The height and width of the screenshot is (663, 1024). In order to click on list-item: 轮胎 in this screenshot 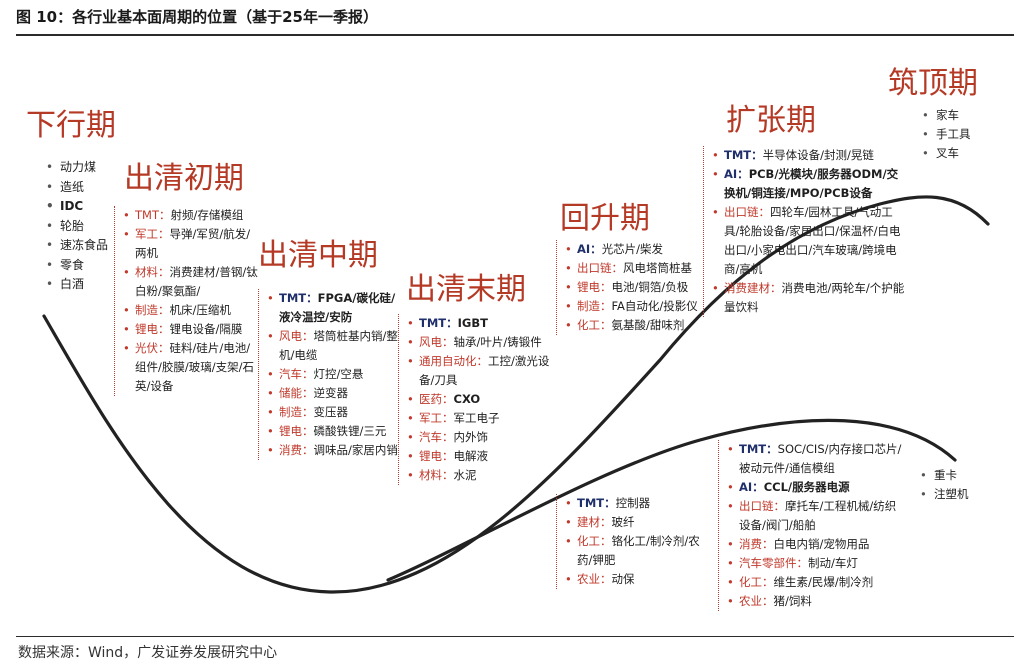, I will do `click(78, 227)`.